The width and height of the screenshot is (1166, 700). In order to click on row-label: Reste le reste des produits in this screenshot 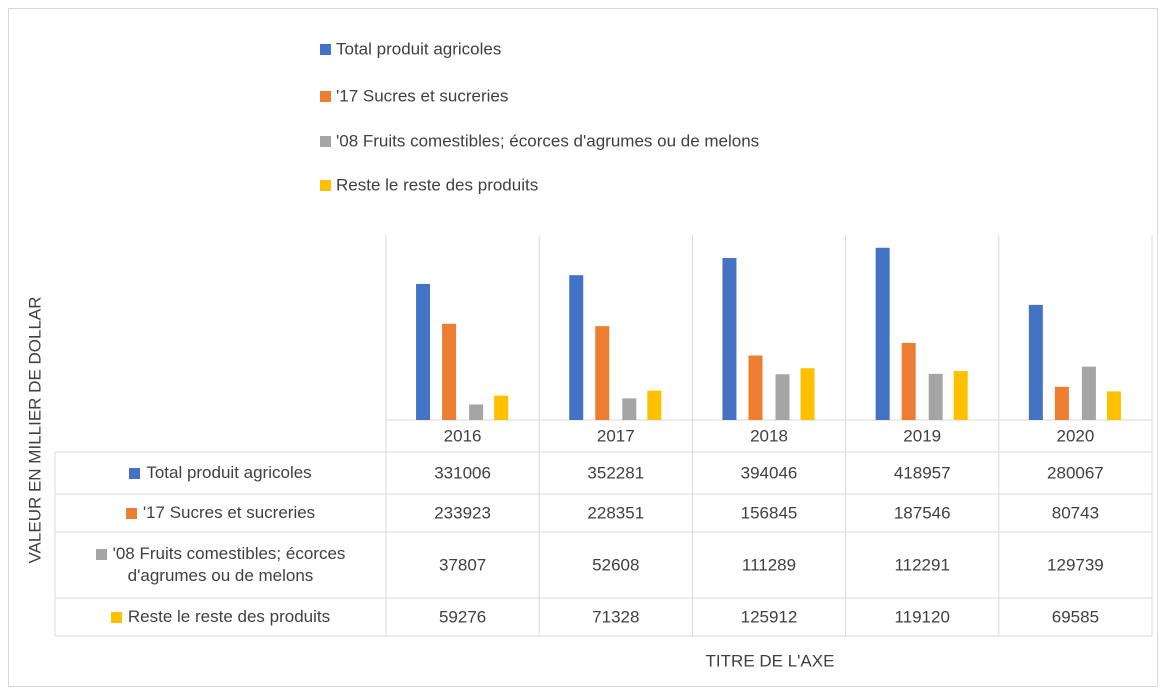, I will do `click(229, 616)`.